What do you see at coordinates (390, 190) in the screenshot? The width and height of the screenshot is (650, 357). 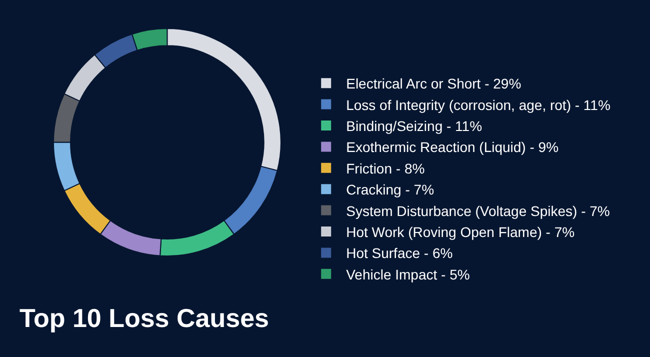 I see `legend-label: Cracking - 7%` at bounding box center [390, 190].